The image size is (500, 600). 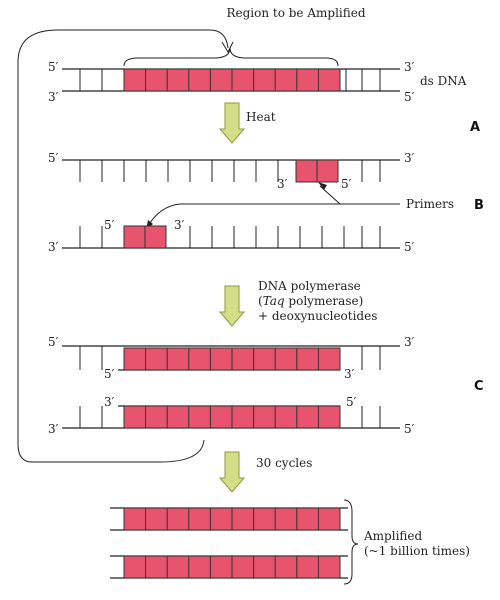 I want to click on denatured-bottom-strand: 5′ 3′ 3′ 5′, so click(x=231, y=236).